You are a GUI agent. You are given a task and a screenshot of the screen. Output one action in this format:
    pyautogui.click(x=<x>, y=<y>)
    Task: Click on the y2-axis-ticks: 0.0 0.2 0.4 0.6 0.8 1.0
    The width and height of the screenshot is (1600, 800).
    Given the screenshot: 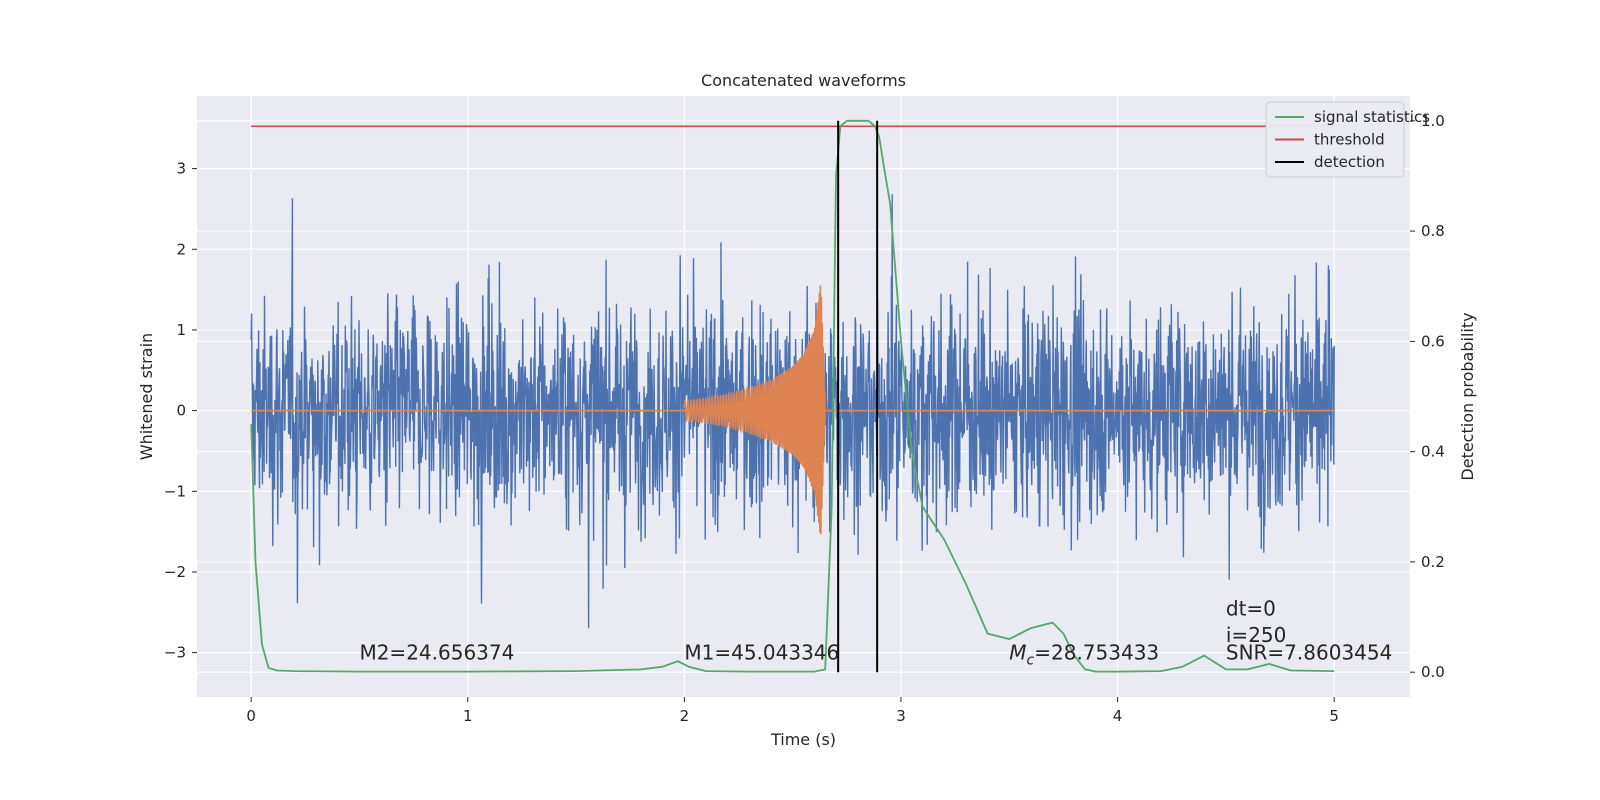 What is the action you would take?
    pyautogui.click(x=1427, y=396)
    